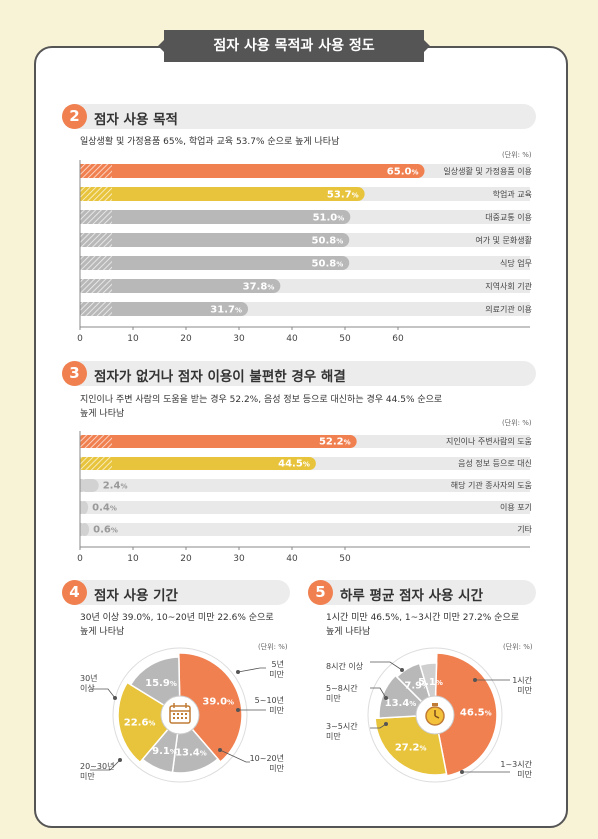  What do you see at coordinates (161, 683) in the screenshot?
I see `slice-value-label: 15.9%` at bounding box center [161, 683].